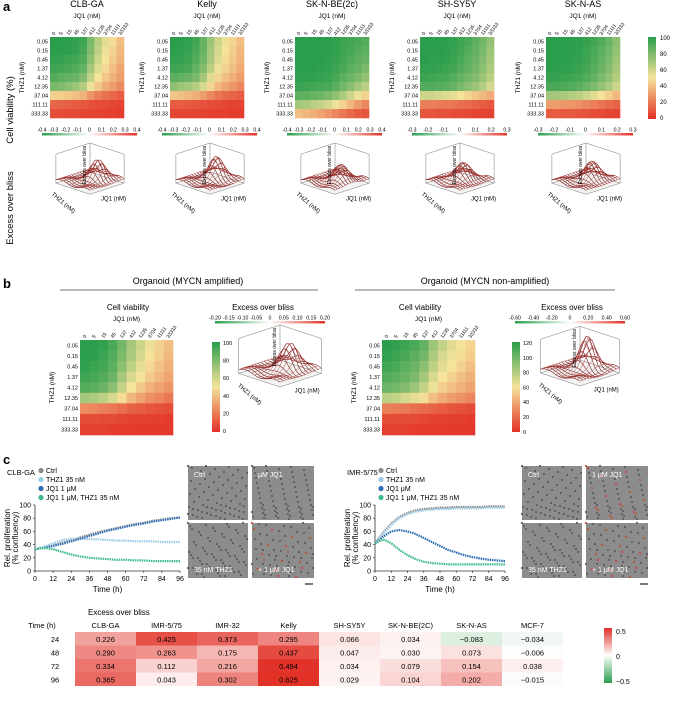  Describe the element at coordinates (205, 31) in the screenshot. I see `jq1-tick-label: 137` at that location.